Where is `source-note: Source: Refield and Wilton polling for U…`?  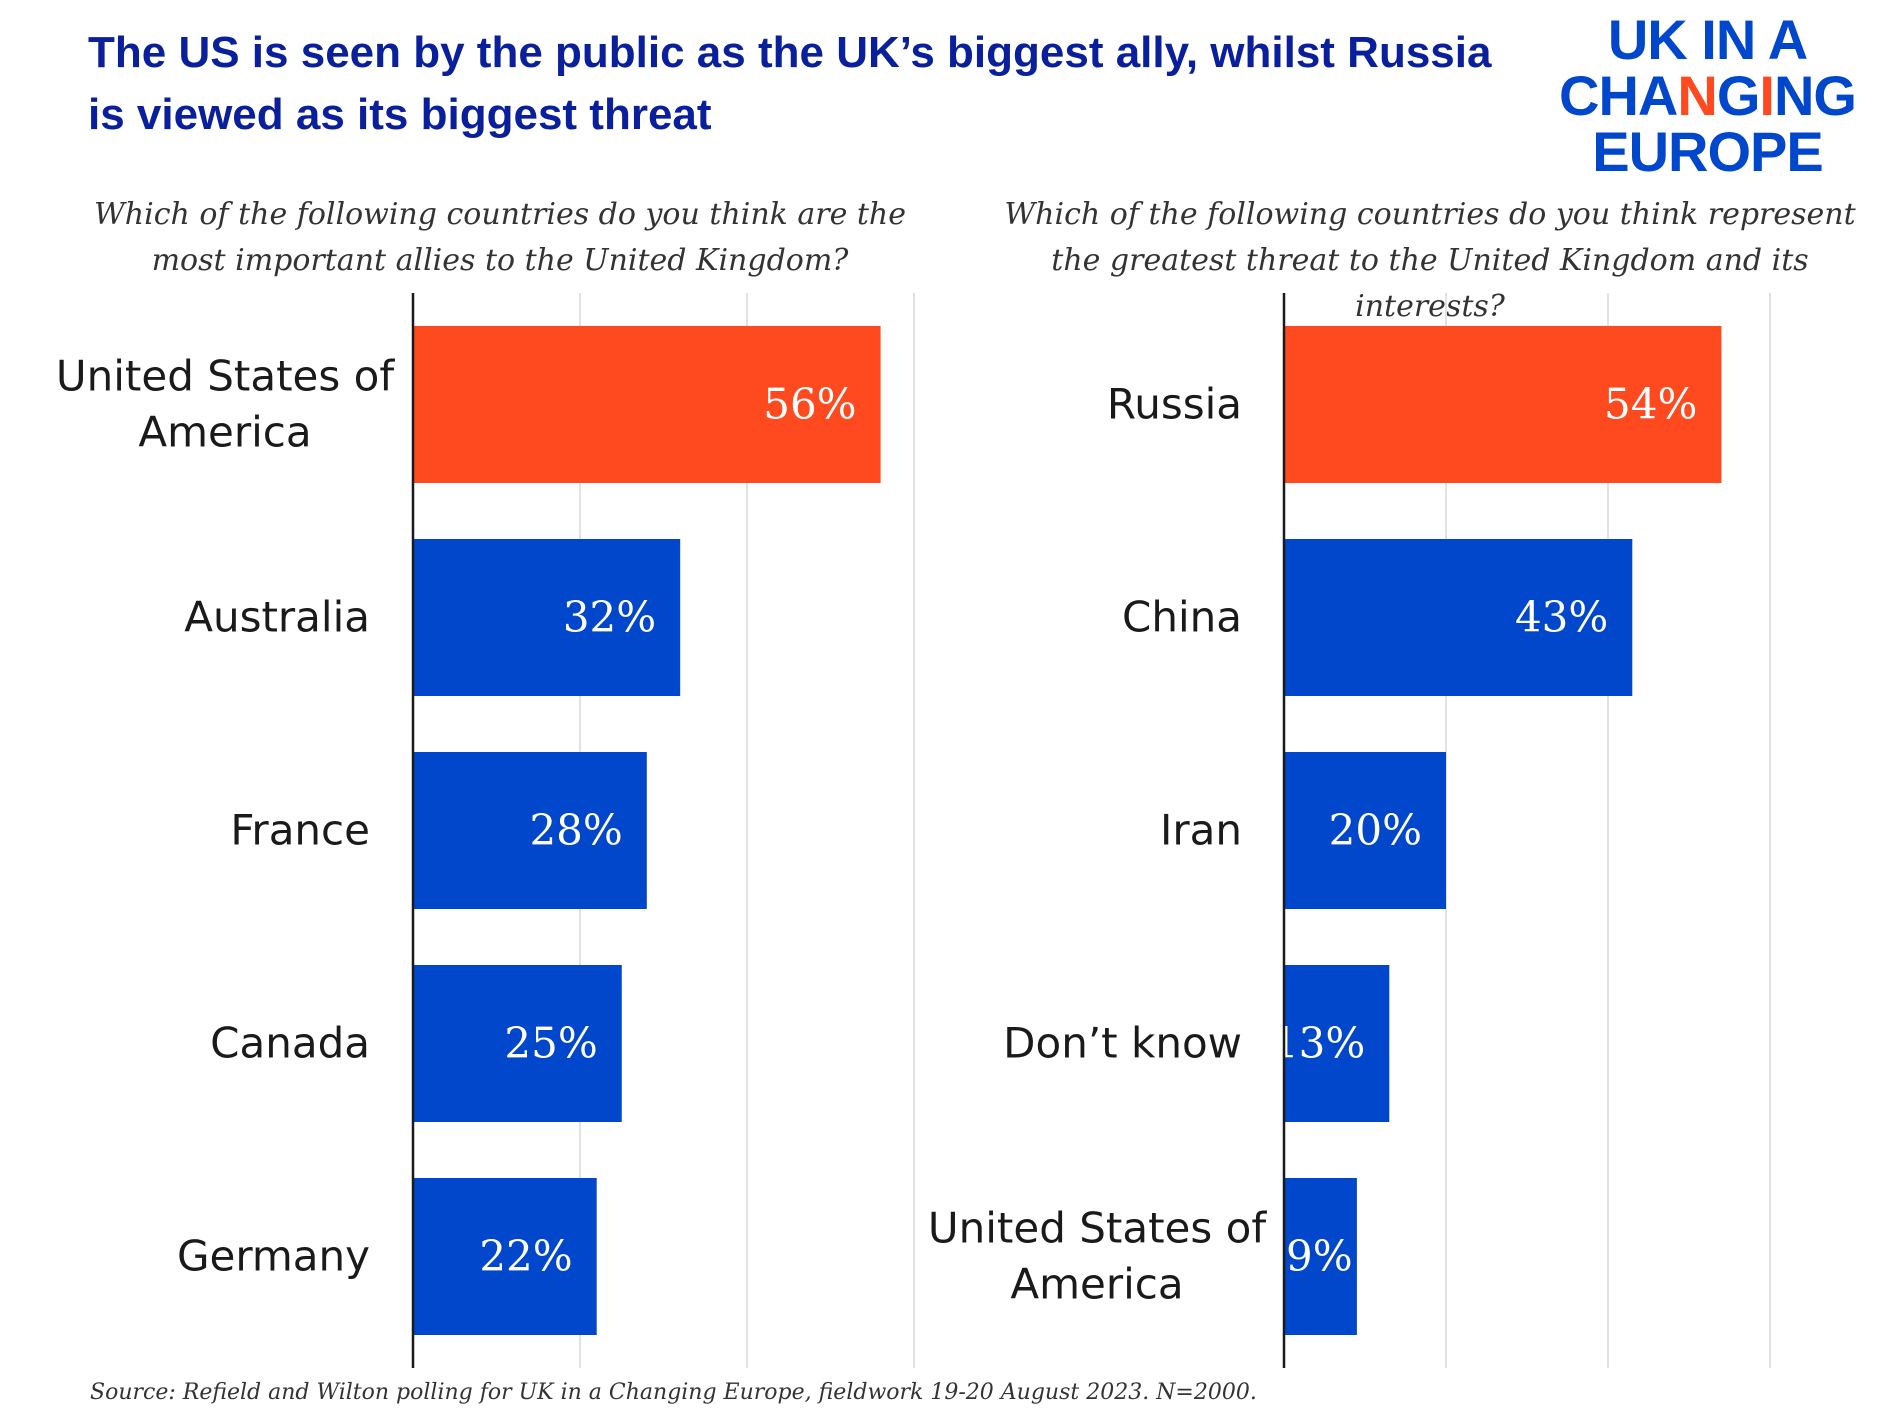
source-note: Source: Refield and Wilton polling for U… is located at coordinates (673, 1392).